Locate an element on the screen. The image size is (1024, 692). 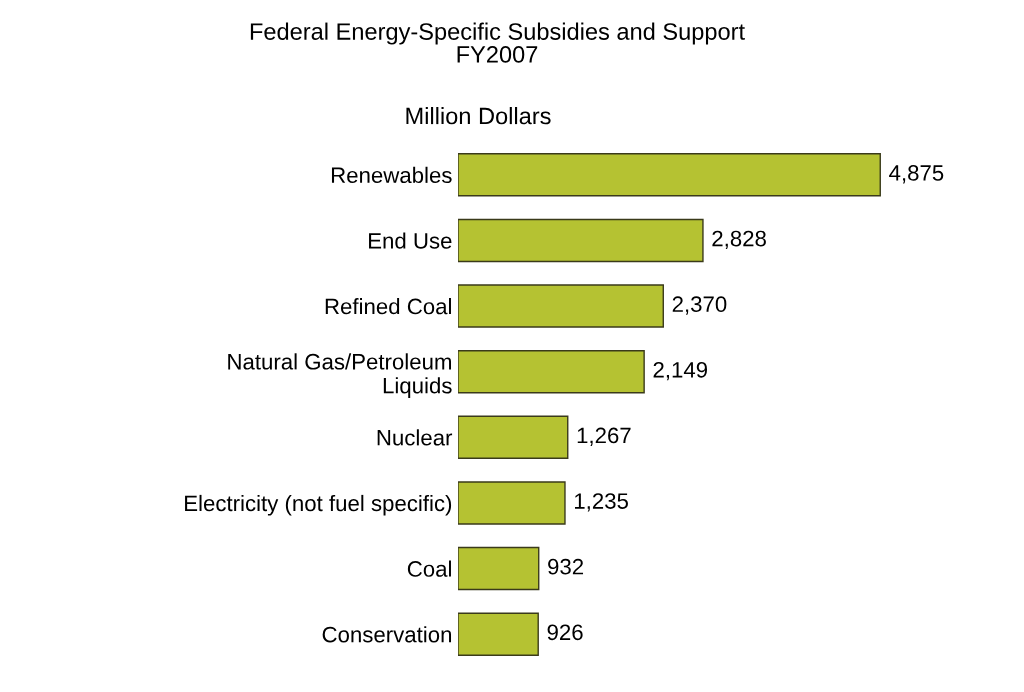
y-tick-label: Coal is located at coordinates (429, 568).